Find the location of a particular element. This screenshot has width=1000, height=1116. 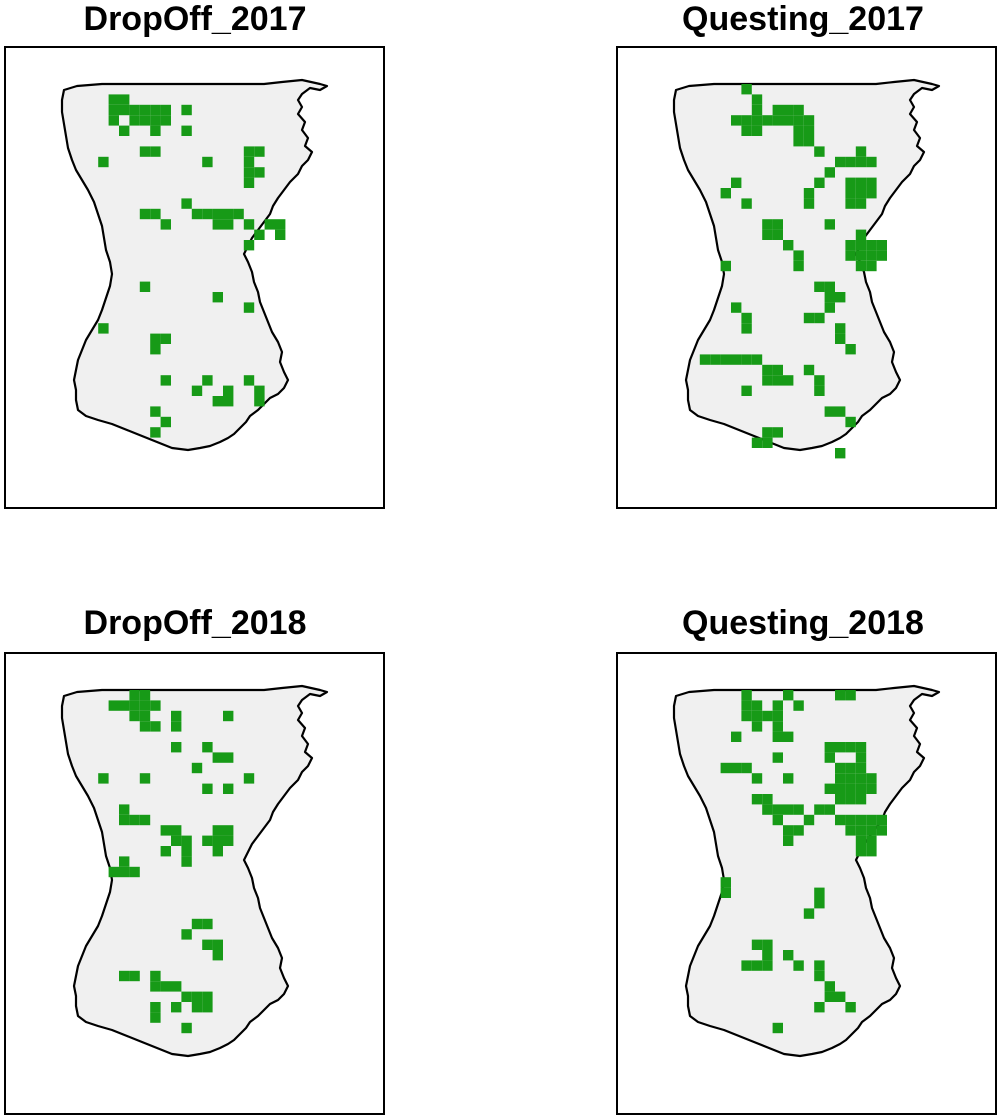

panel-title: Questing_2017 is located at coordinates (803, 19).